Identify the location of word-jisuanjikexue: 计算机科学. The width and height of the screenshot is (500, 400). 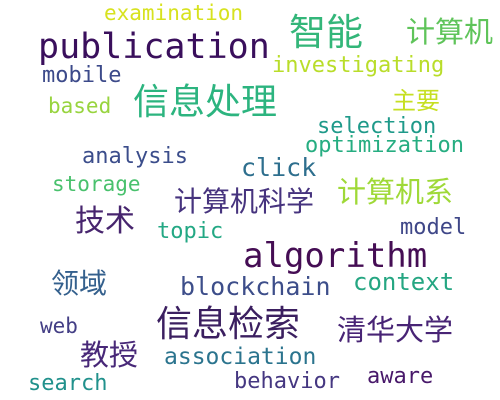
(244, 201).